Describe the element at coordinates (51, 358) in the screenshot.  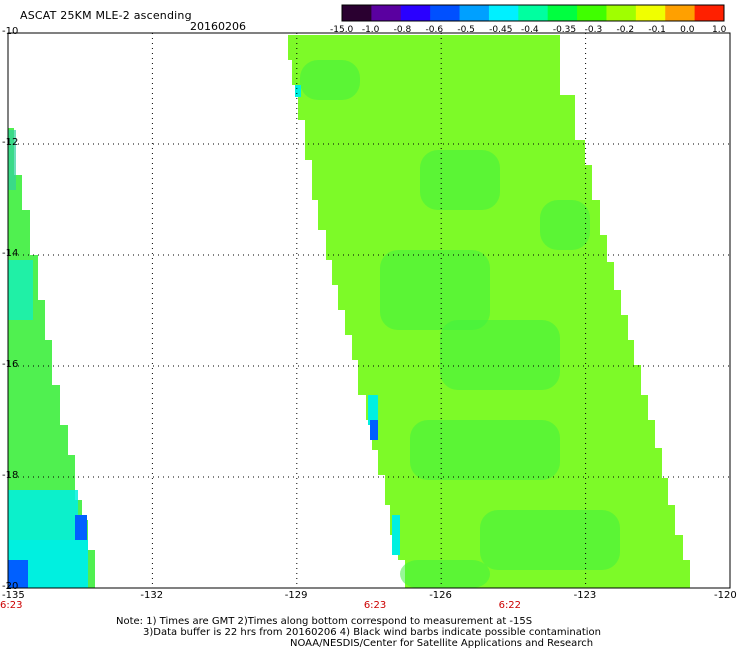
I see `wind-swath-left` at that location.